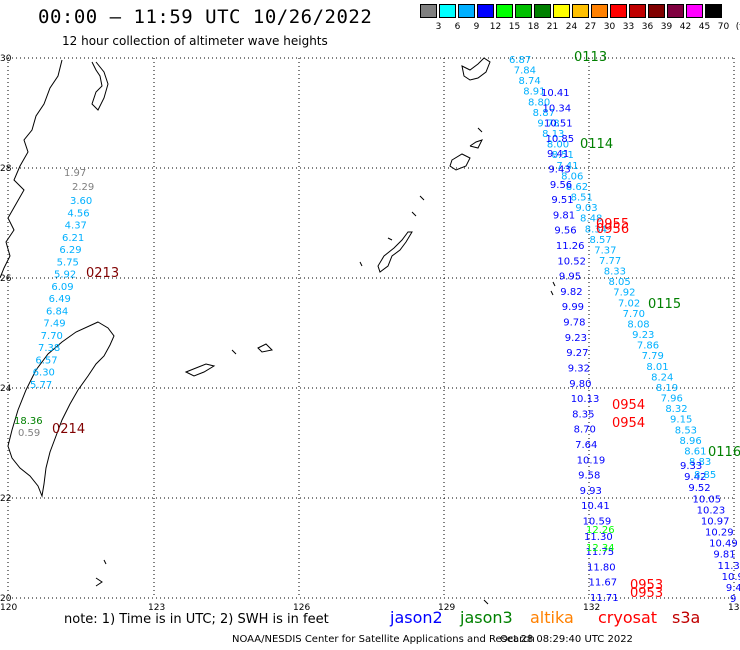 This screenshot has width=740, height=650. Describe the element at coordinates (583, 414) in the screenshot. I see `swh-value: 8.35` at that location.